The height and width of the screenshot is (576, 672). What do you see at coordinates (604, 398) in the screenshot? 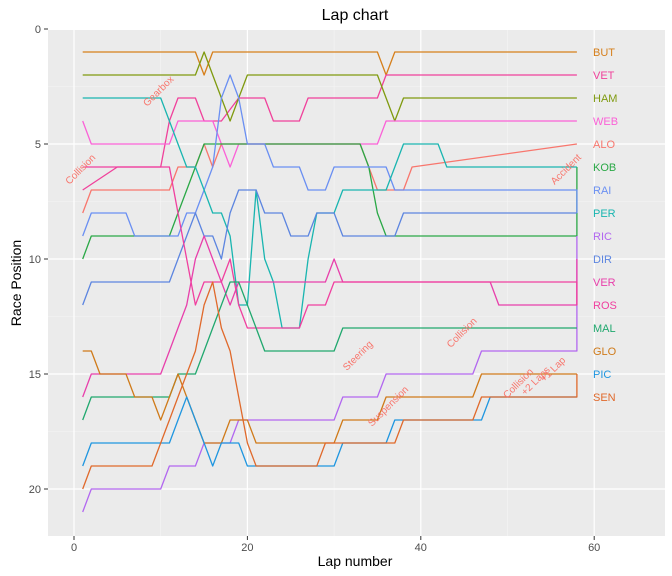
I see `driver-label-sen: SEN` at bounding box center [604, 398].